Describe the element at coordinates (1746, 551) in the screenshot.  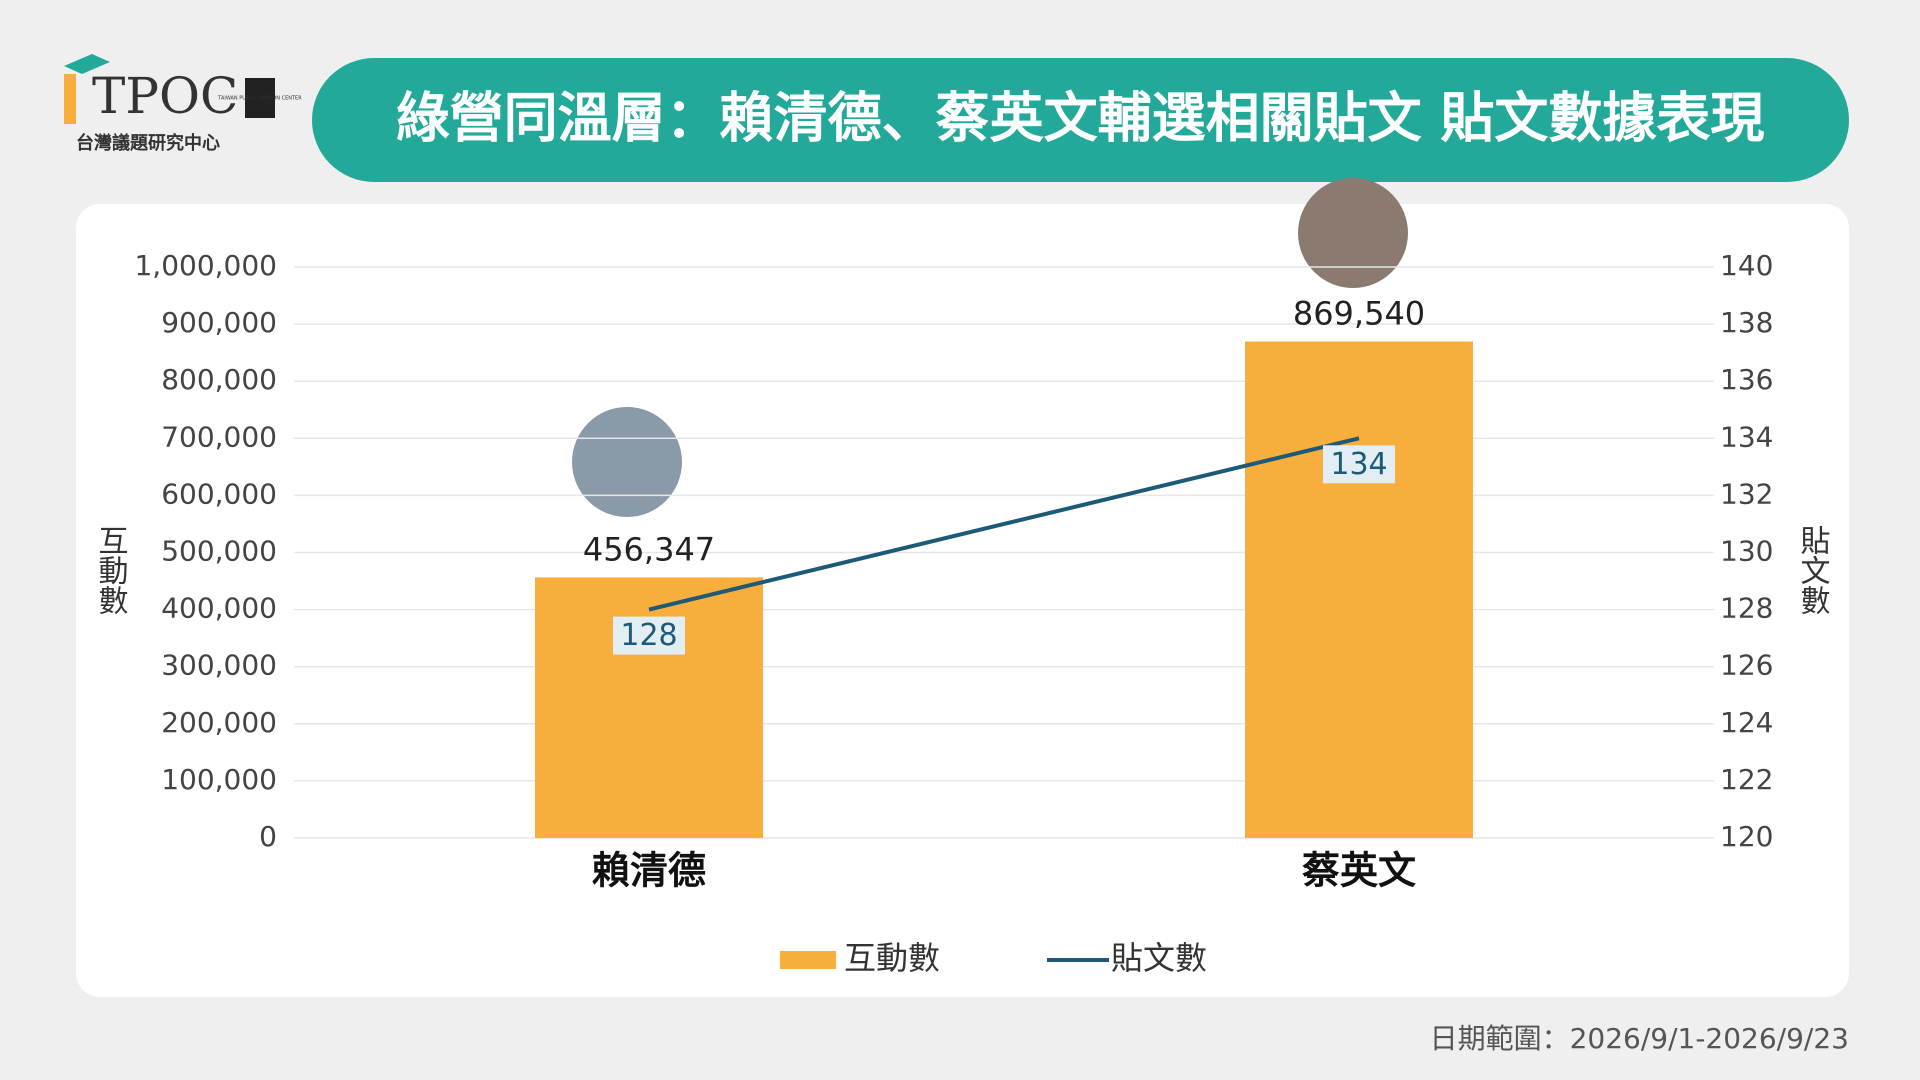
I see `y2-tick-label: 130` at that location.